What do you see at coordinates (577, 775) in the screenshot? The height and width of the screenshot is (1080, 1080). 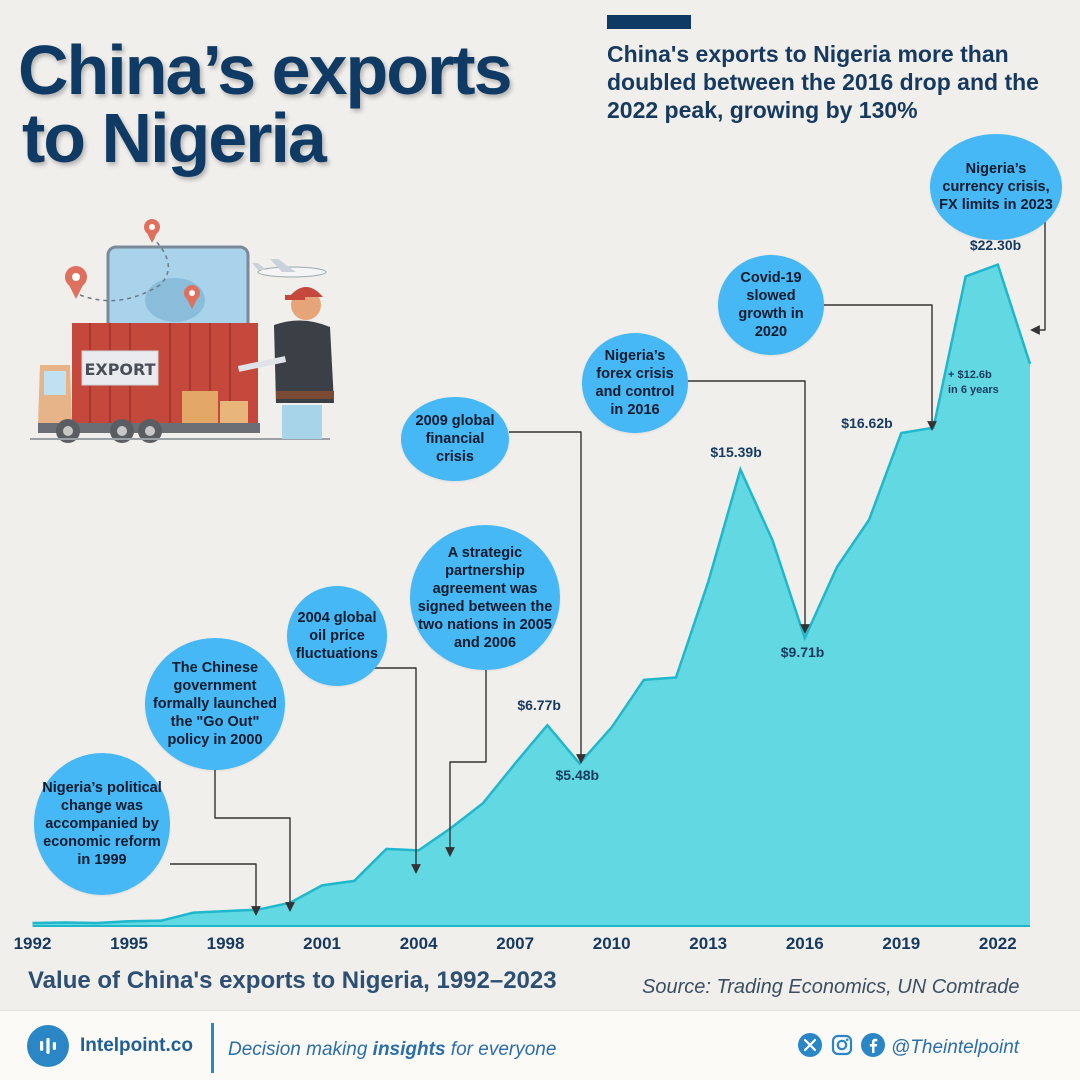 I see `value-label: $5.48b` at bounding box center [577, 775].